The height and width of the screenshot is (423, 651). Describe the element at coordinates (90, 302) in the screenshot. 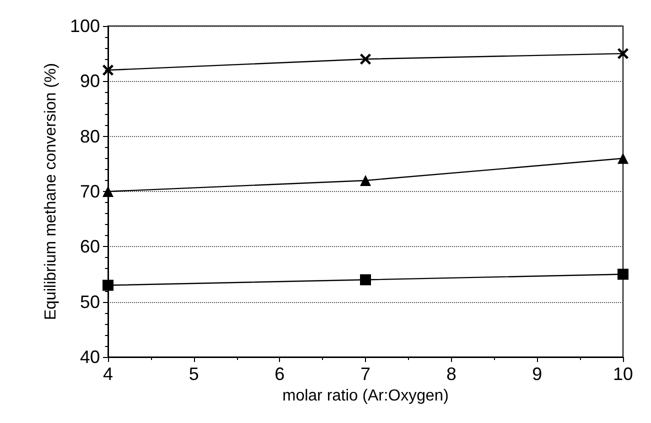

I see `y-tick-label: 50` at that location.